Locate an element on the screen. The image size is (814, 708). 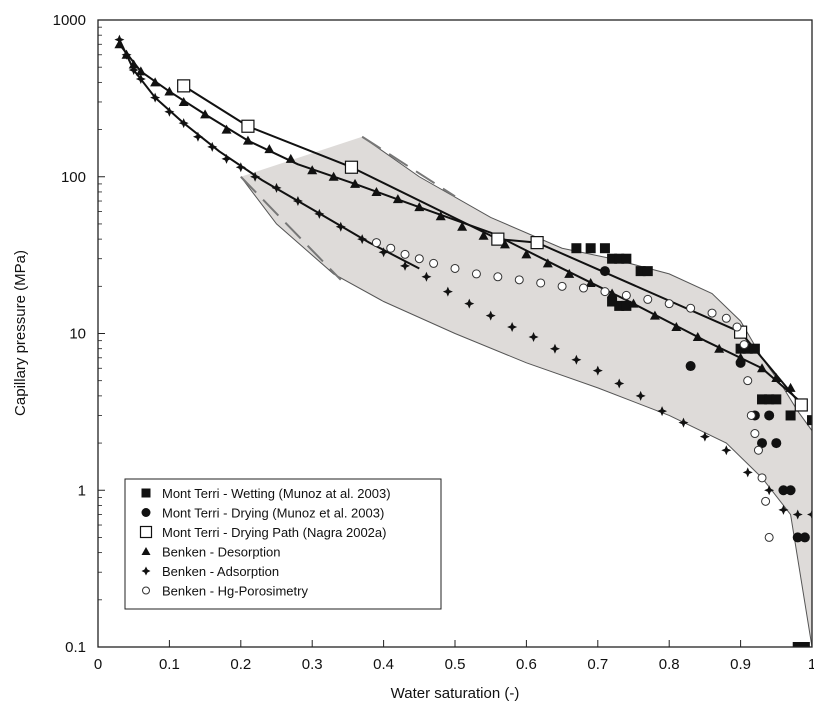
x-axis-label: Water saturation (-) is located at coordinates (455, 693).